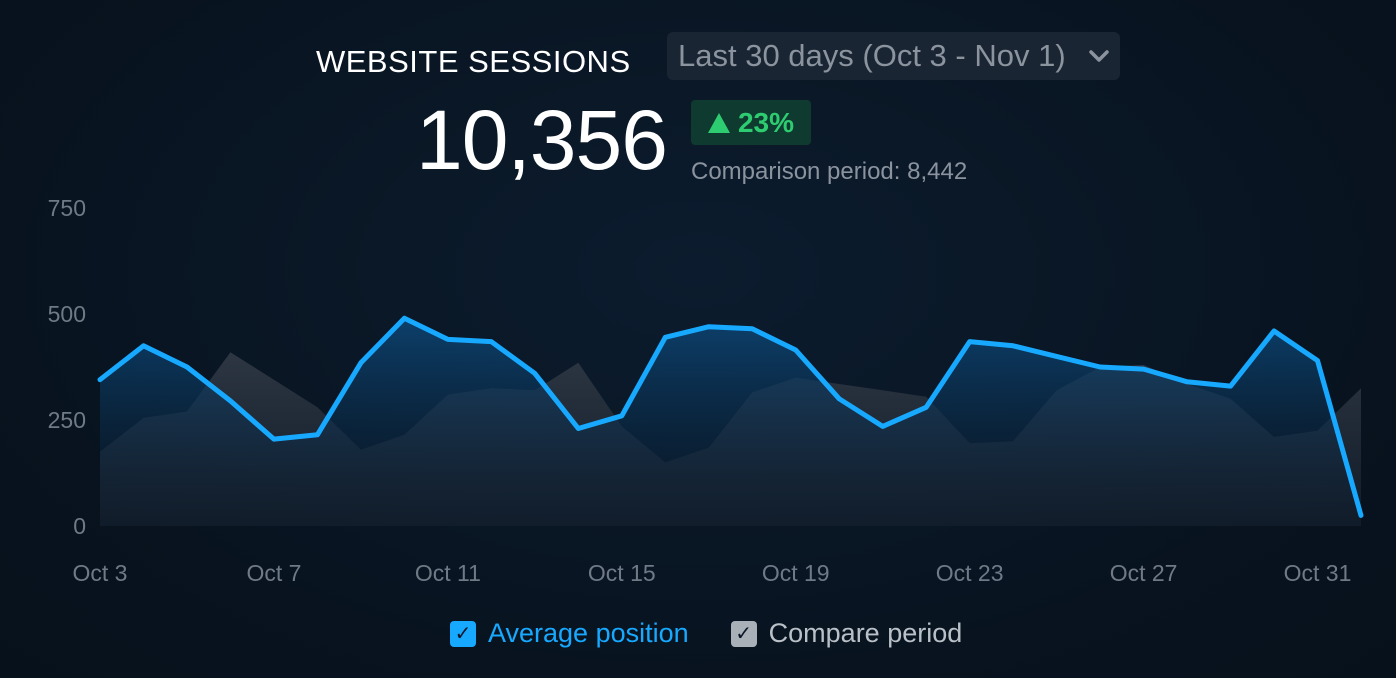 The width and height of the screenshot is (1396, 678). What do you see at coordinates (67, 208) in the screenshot?
I see `y-tick-label: 750` at bounding box center [67, 208].